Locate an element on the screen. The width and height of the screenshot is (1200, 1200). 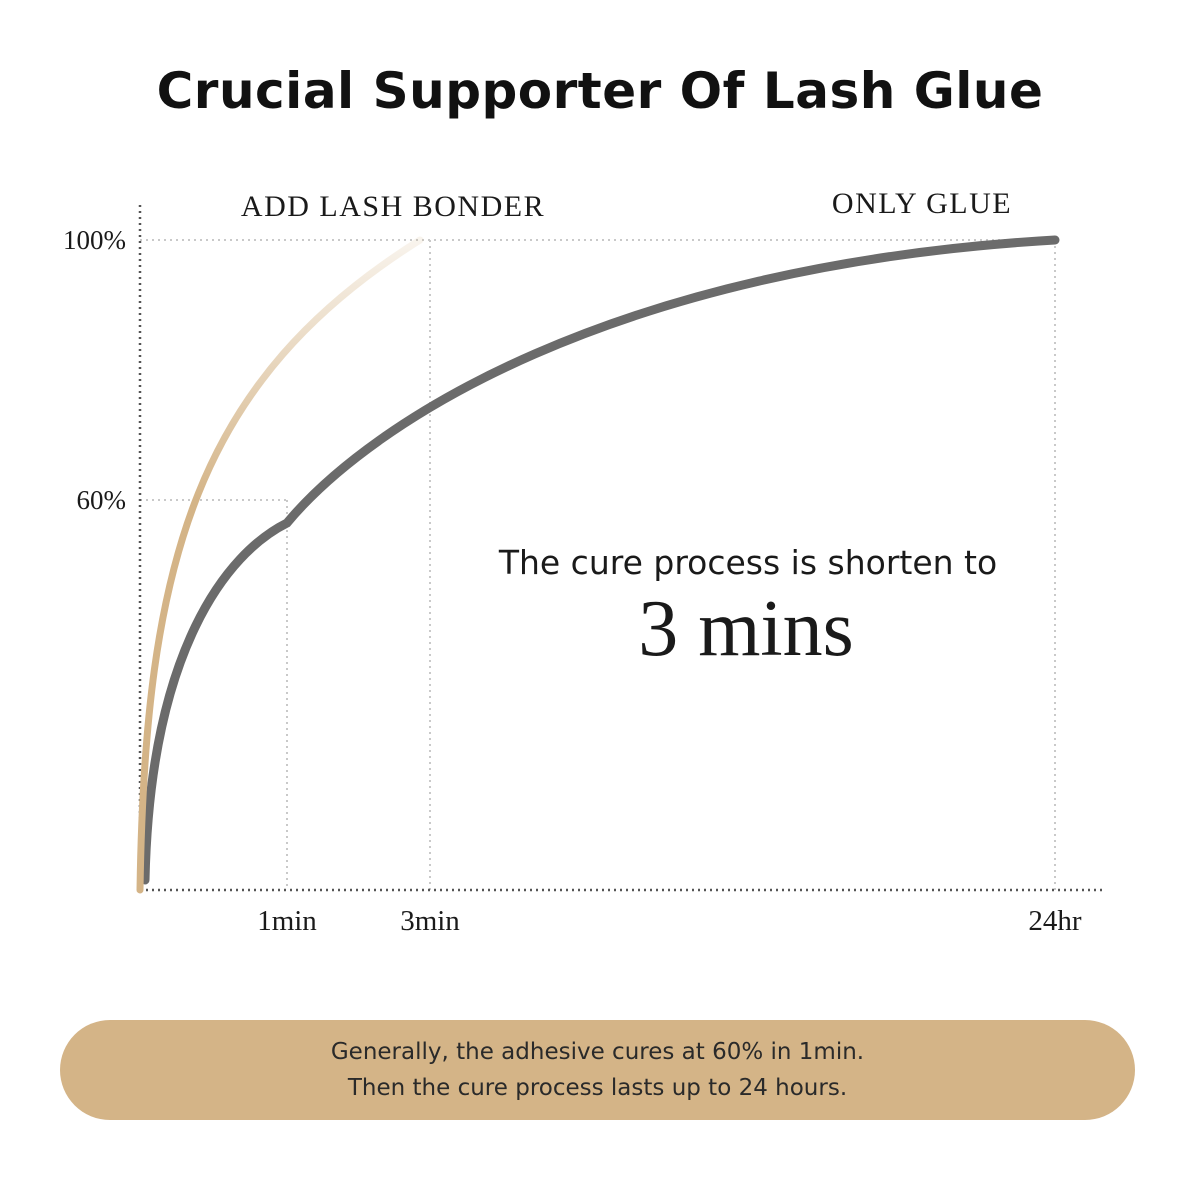
series-label-only-glue: ONLY GLUE is located at coordinates (922, 203).